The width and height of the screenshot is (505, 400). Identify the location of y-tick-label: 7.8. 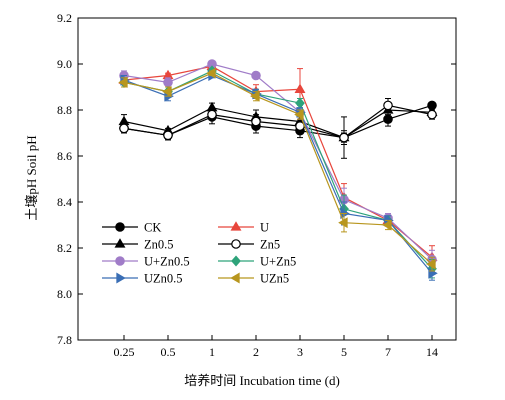
(64, 340).